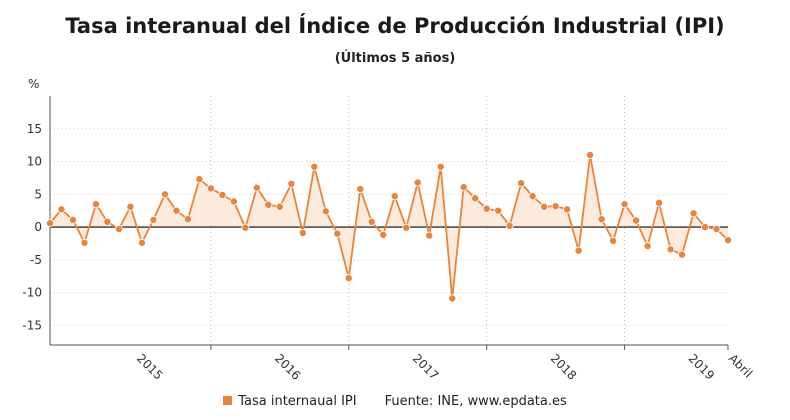 Image resolution: width=790 pixels, height=420 pixels. What do you see at coordinates (38, 194) in the screenshot?
I see `y-tick-label: 5` at bounding box center [38, 194].